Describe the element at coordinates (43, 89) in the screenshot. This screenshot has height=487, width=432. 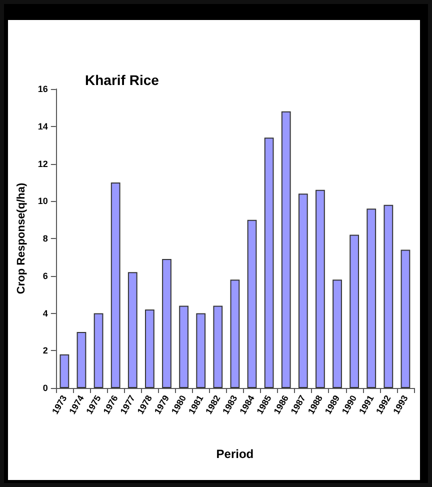
I see `y-tick-label: 16` at that location.